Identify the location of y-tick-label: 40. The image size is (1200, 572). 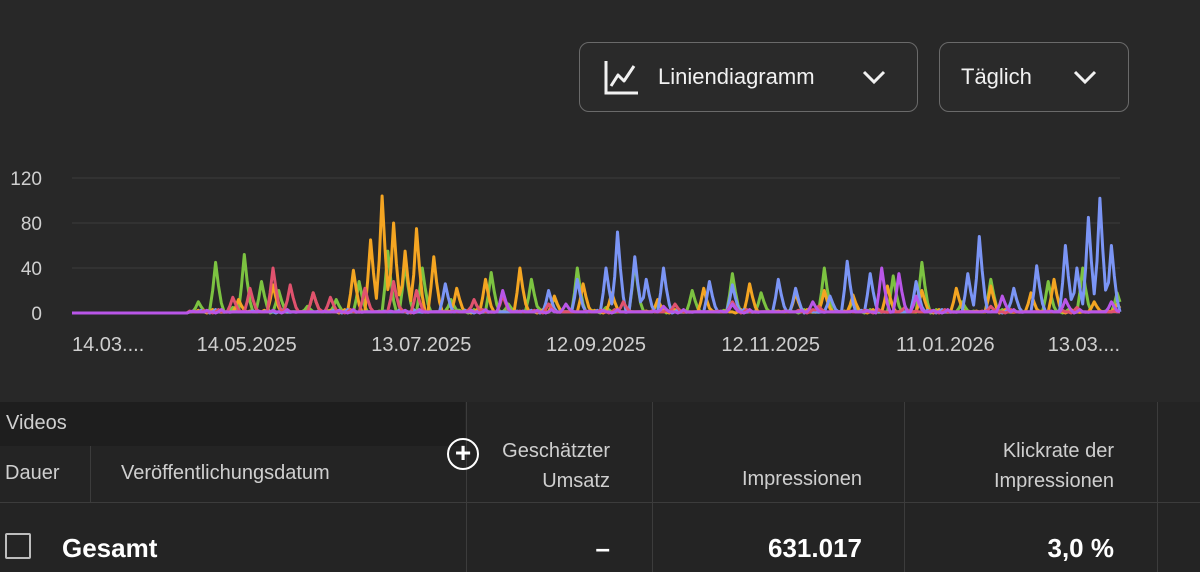
(31, 269).